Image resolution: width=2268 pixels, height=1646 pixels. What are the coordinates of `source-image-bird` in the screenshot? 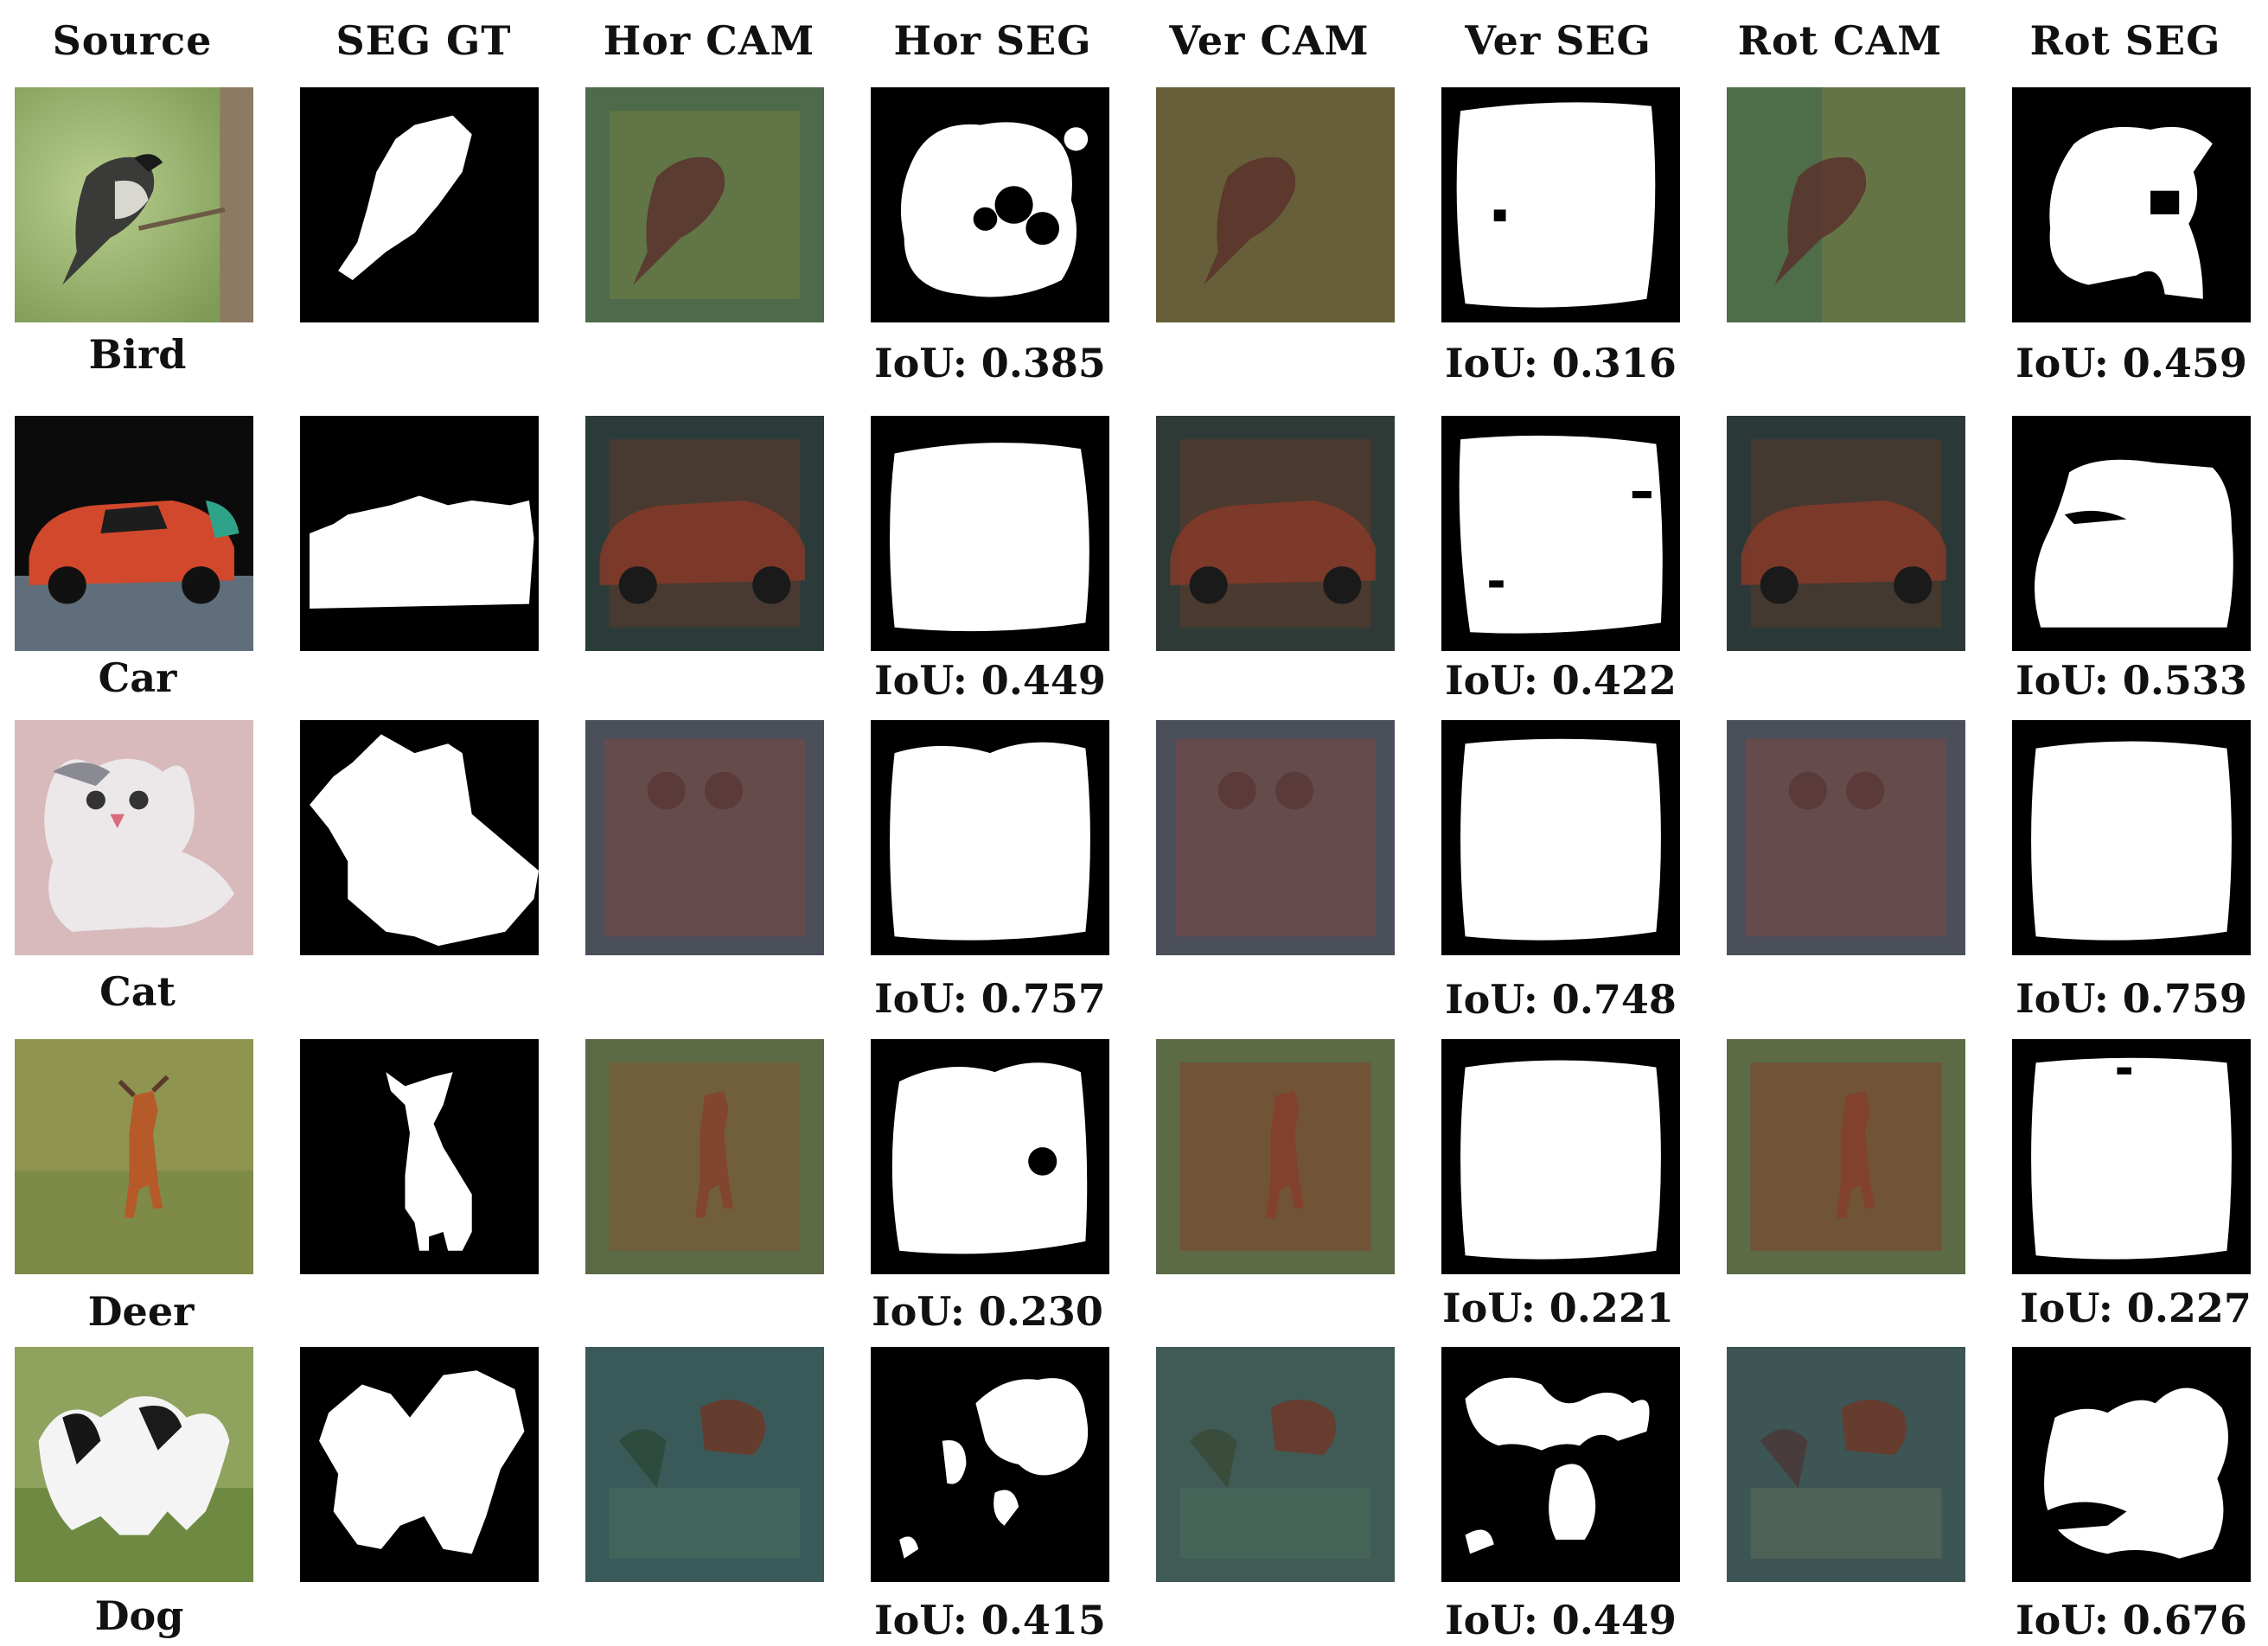 It's located at (134, 204).